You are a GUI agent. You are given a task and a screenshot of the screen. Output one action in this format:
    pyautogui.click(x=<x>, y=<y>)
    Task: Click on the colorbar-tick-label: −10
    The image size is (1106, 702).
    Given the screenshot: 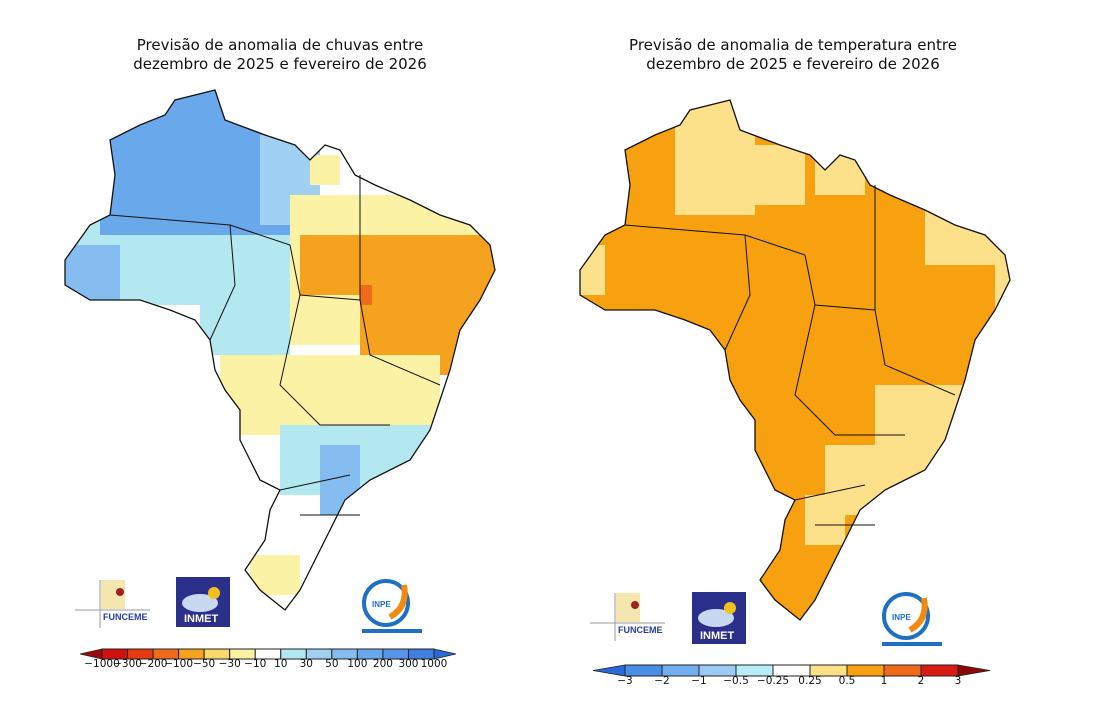 What is the action you would take?
    pyautogui.click(x=255, y=664)
    